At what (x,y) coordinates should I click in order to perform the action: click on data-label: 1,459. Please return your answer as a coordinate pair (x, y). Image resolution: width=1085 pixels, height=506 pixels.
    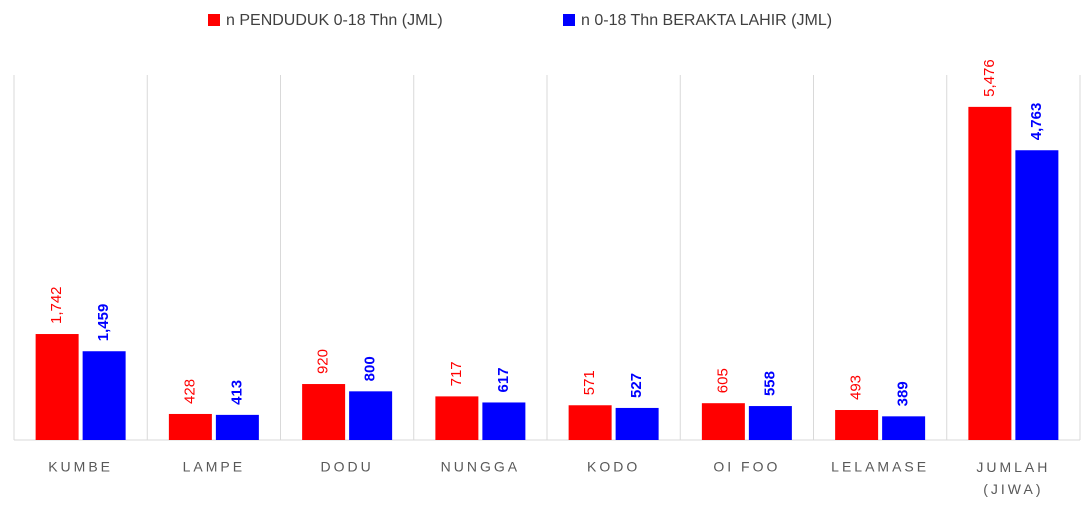
    Looking at the image, I should click on (103, 323).